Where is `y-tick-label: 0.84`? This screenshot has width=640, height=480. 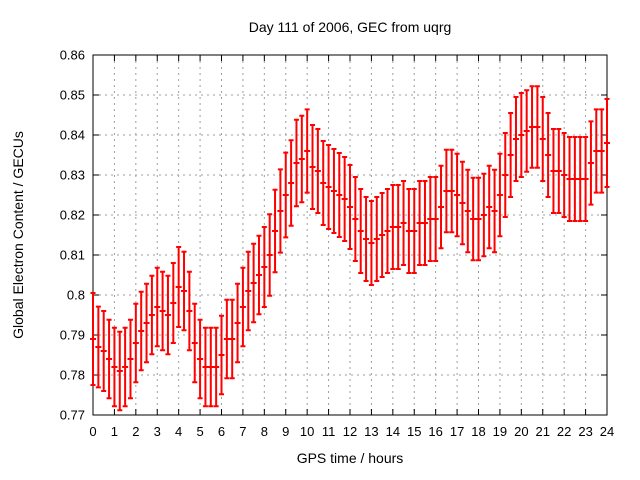 y-tick-label: 0.84 is located at coordinates (72, 135).